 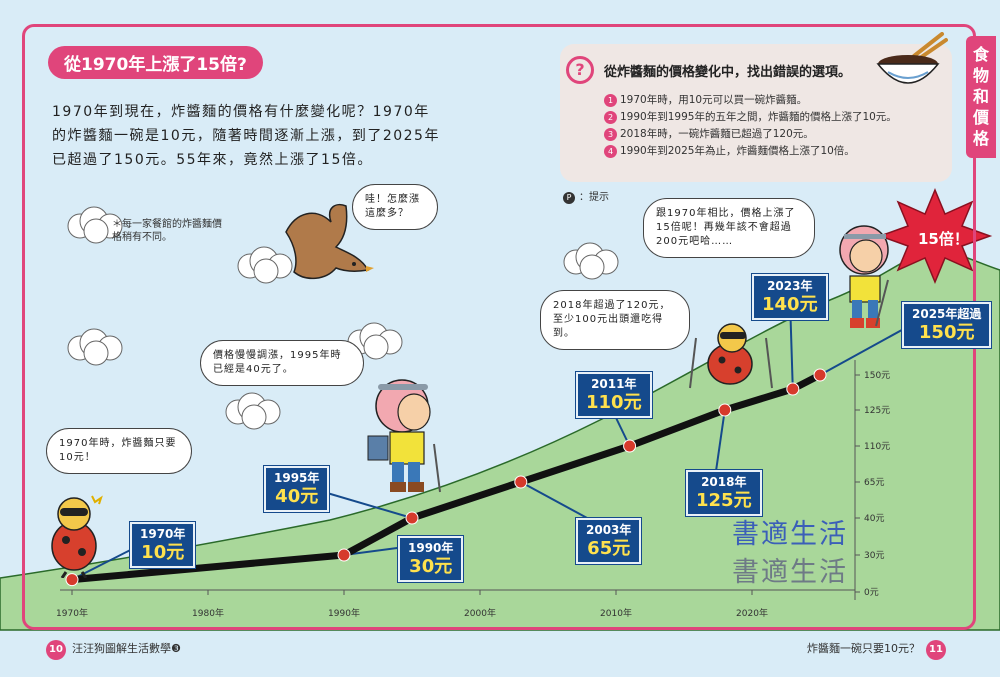 I want to click on data-point-2023, so click(x=793, y=389).